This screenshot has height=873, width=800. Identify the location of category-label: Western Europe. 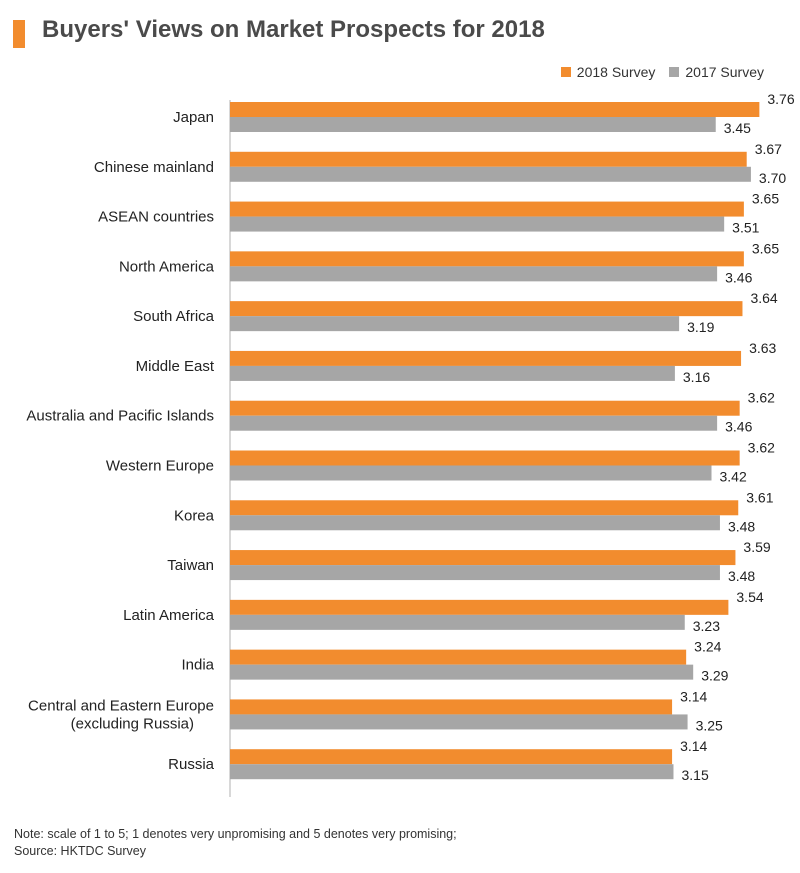
(160, 466).